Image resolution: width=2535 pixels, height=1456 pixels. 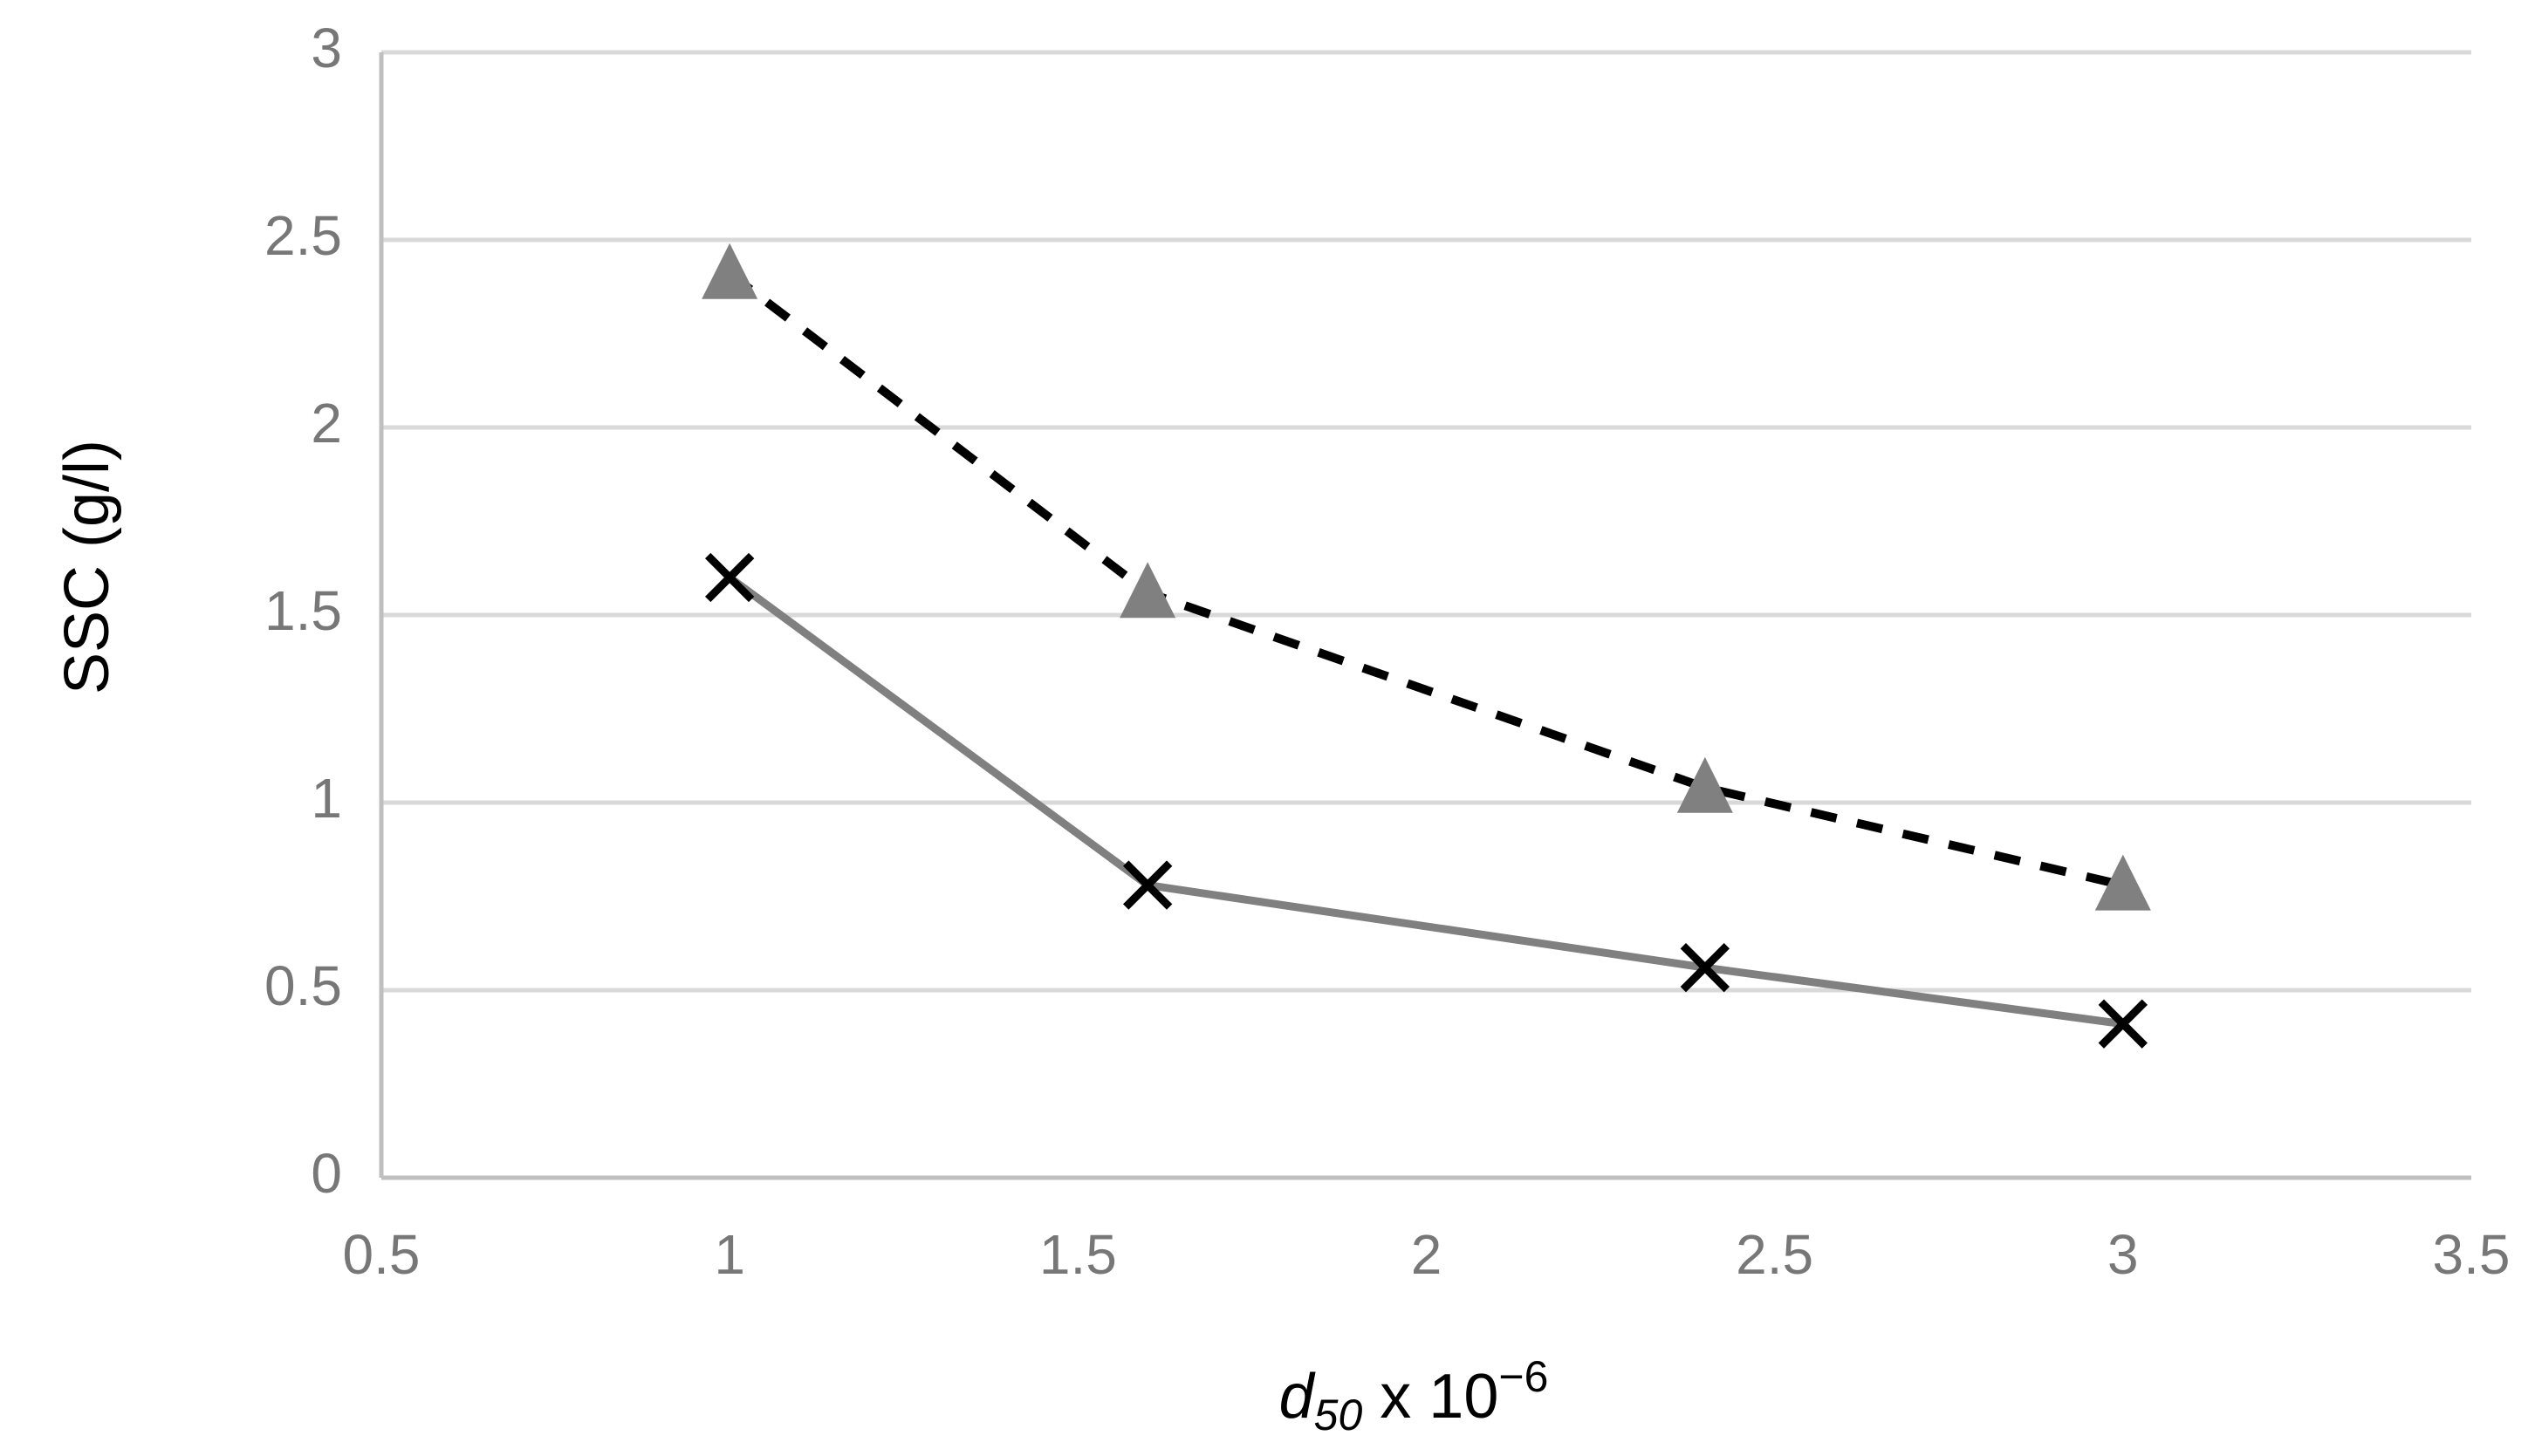 What do you see at coordinates (327, 48) in the screenshot?
I see `y-tick-label-6: 3` at bounding box center [327, 48].